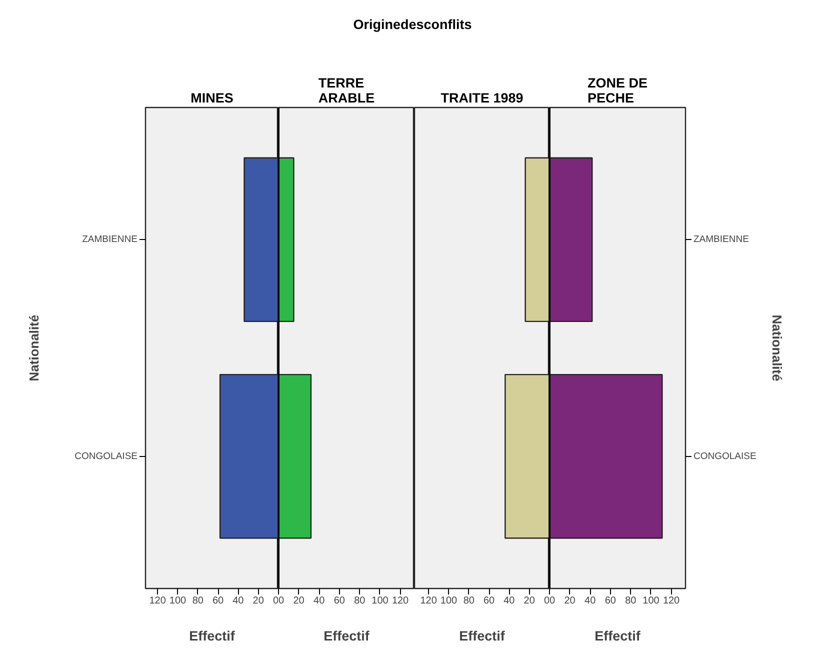  What do you see at coordinates (482, 98) in the screenshot?
I see `chart-title: TRAITE 1989` at bounding box center [482, 98].